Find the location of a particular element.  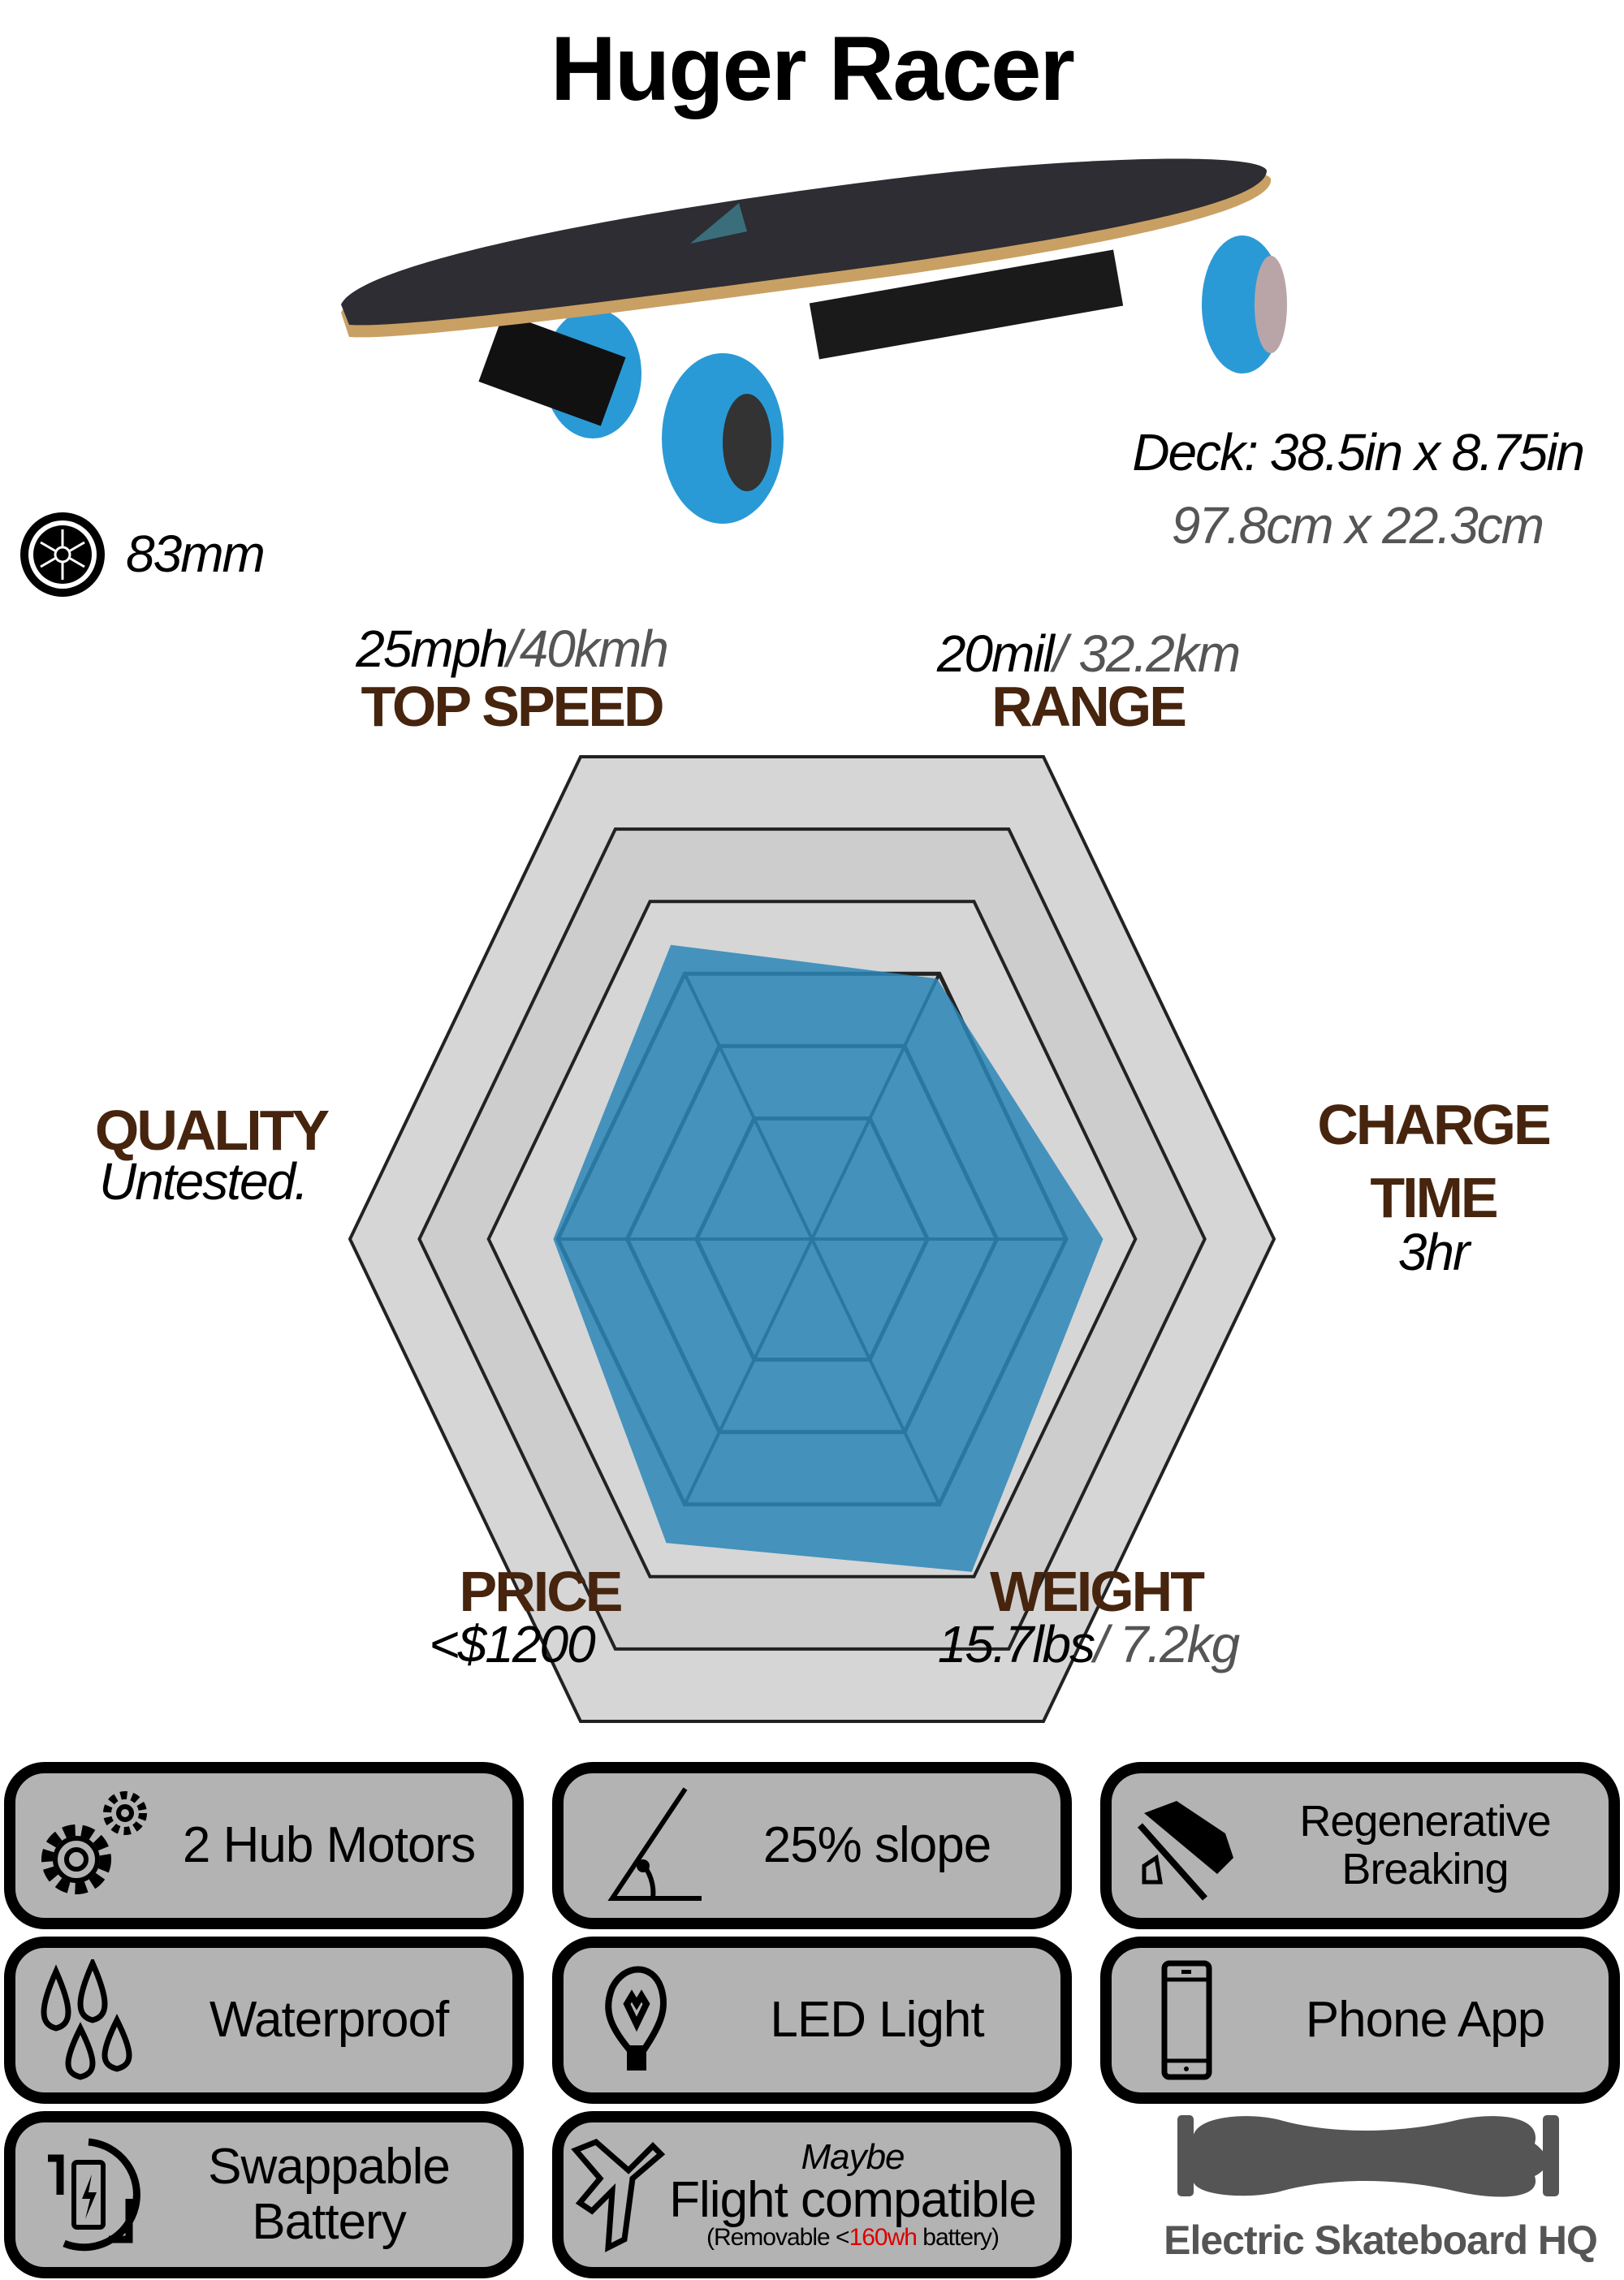

radar-ring is located at coordinates (812, 1239).